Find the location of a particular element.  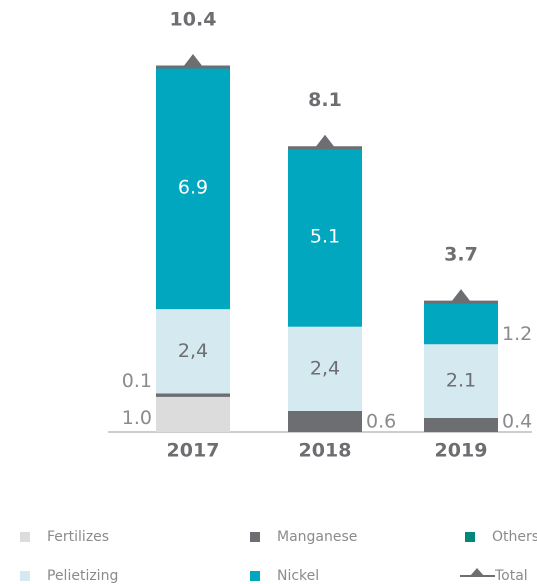

legend-label: Fertilizes is located at coordinates (78, 537).